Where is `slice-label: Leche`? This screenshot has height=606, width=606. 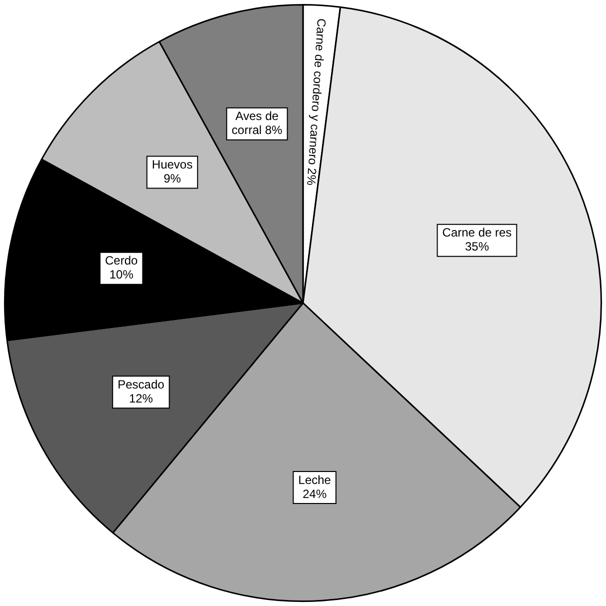
slice-label: Leche is located at coordinates (315, 479).